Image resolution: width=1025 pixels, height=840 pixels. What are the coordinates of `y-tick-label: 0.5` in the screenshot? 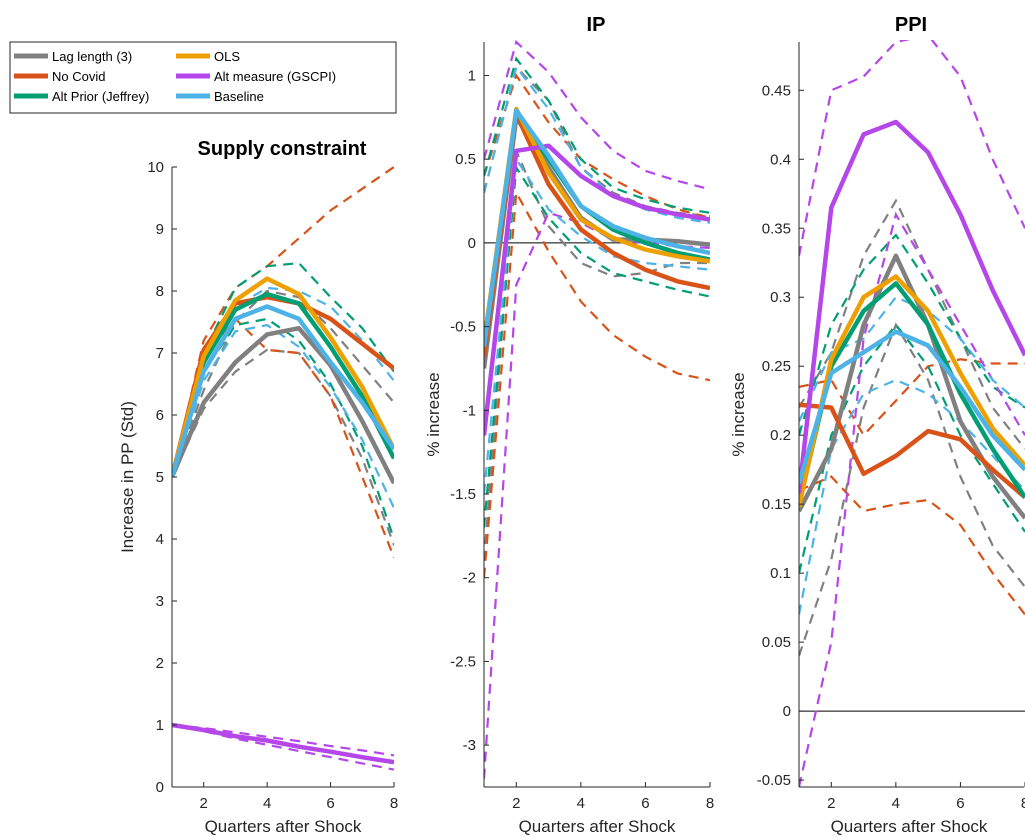 It's located at (465, 159).